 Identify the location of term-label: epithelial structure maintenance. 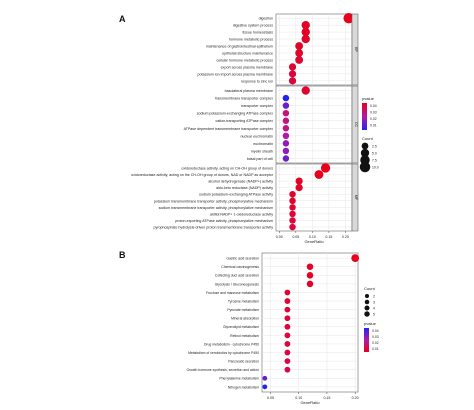
(247, 53).